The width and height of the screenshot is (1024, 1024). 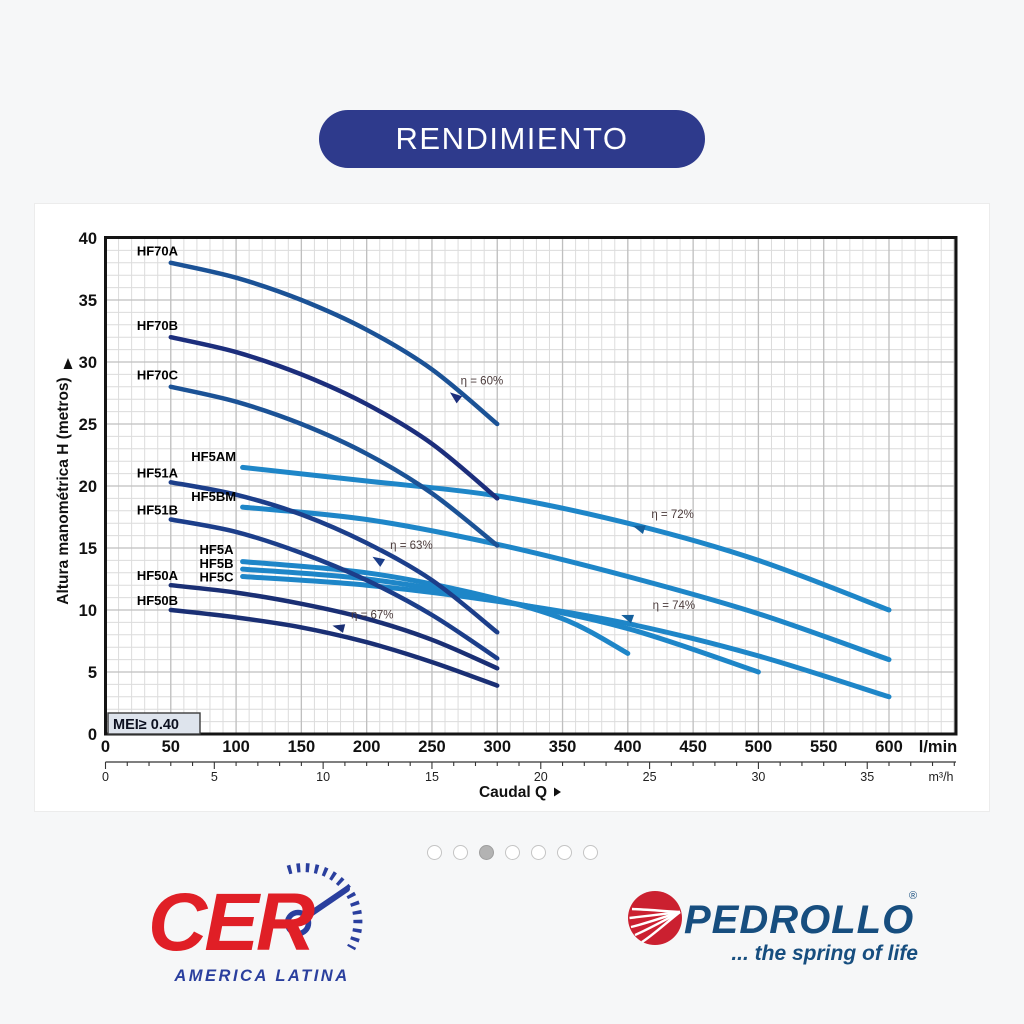 What do you see at coordinates (529, 772) in the screenshot?
I see `x-axis-m3h-ruler: 0 5 10 15 20 25 30 35 m³/h` at bounding box center [529, 772].